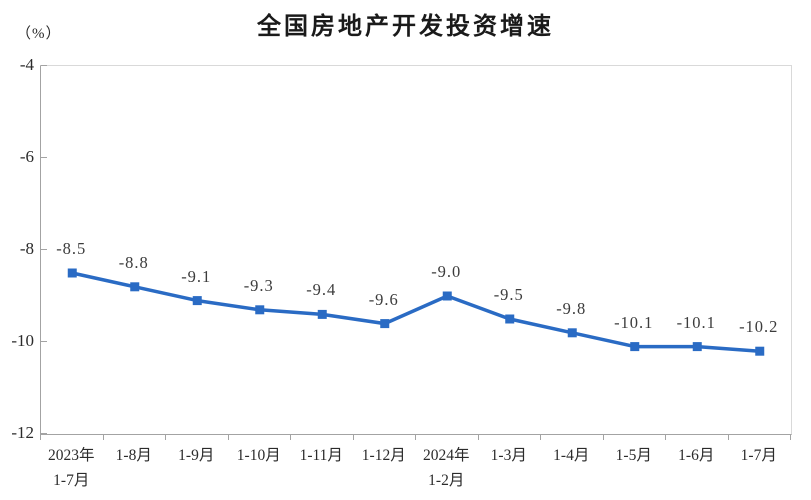  What do you see at coordinates (258, 455) in the screenshot?
I see `x-axis-category-label: 1-10月` at bounding box center [258, 455].